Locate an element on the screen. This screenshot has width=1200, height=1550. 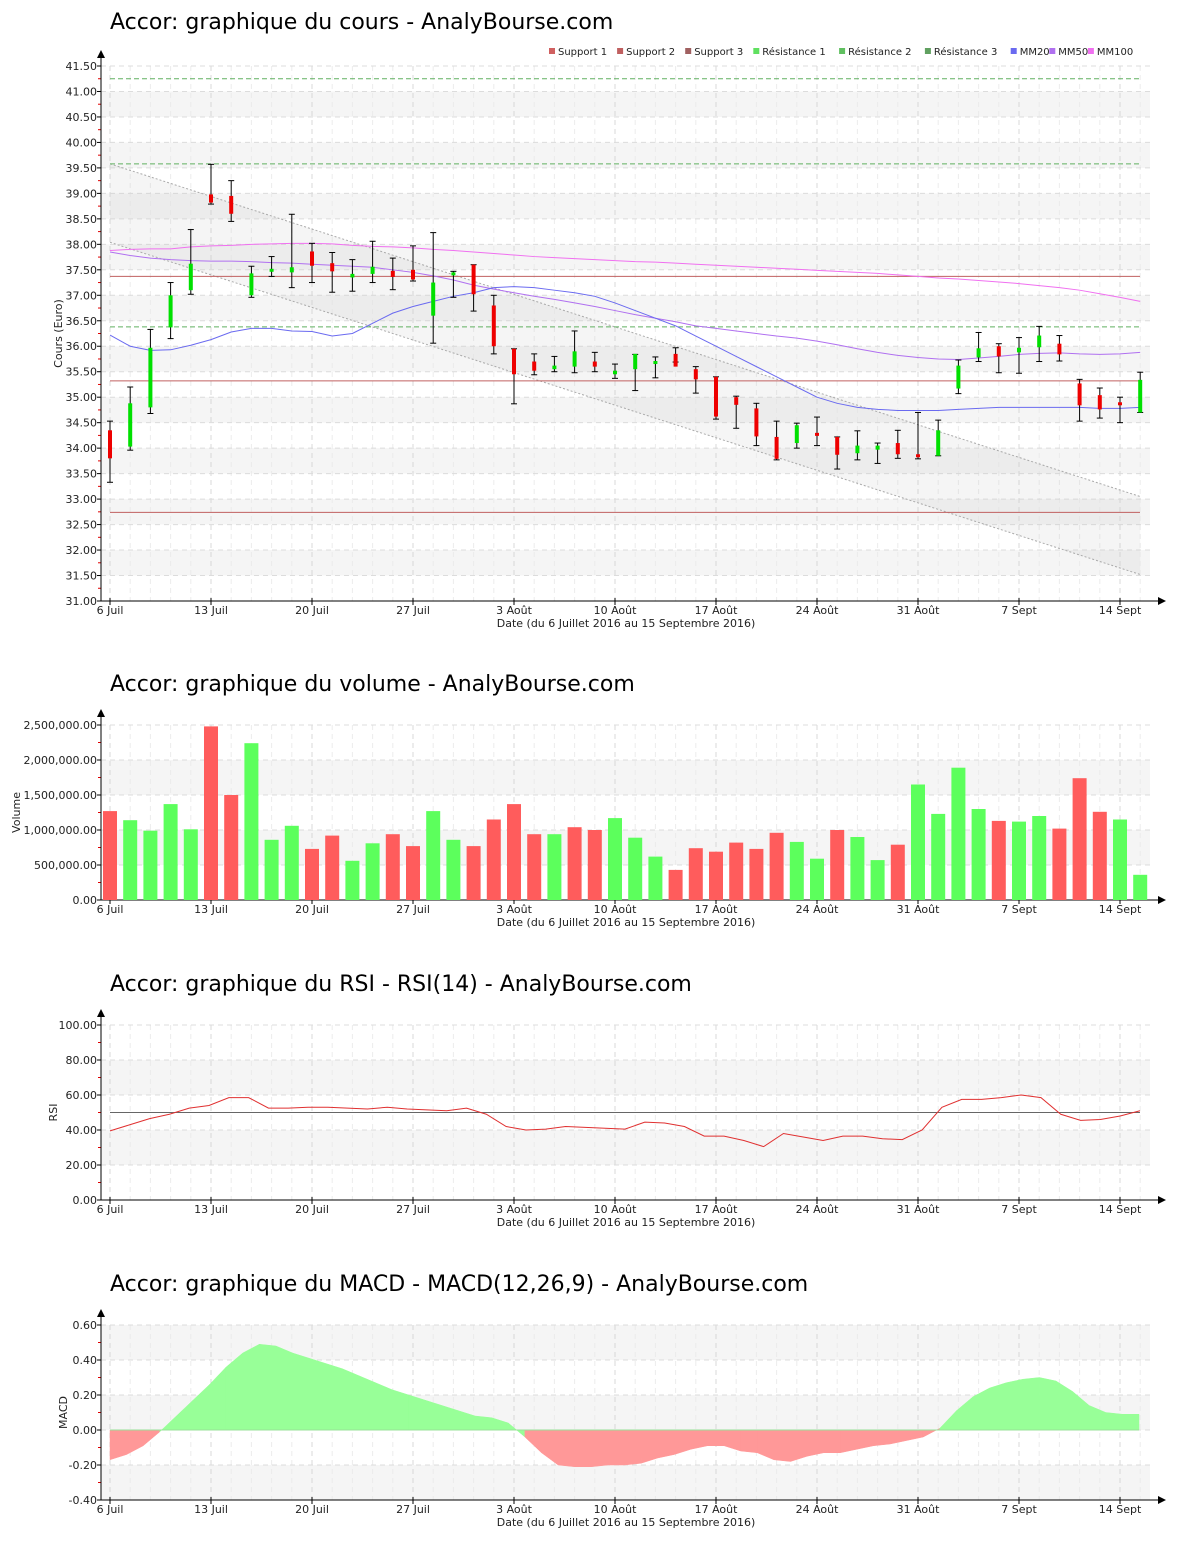
legend-label: MM100 is located at coordinates (1115, 52).